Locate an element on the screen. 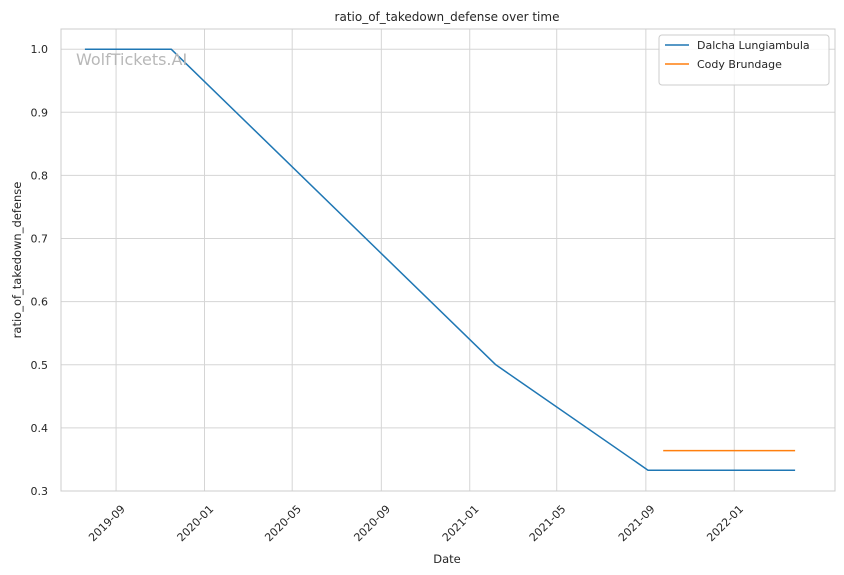 The image size is (844, 575). y-axis-label: ratio_of_takedown_defense is located at coordinates (17, 260).